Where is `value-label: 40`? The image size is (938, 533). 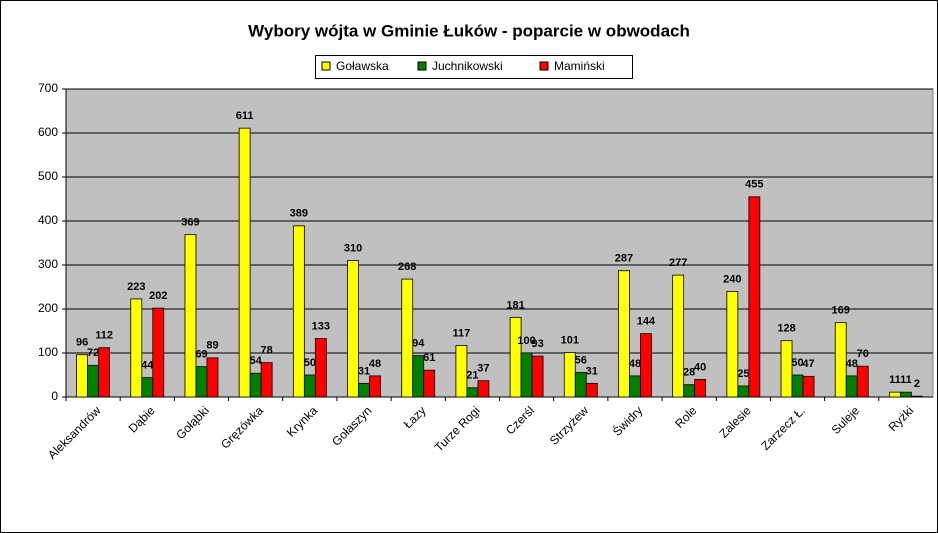
value-label: 40 is located at coordinates (700, 367).